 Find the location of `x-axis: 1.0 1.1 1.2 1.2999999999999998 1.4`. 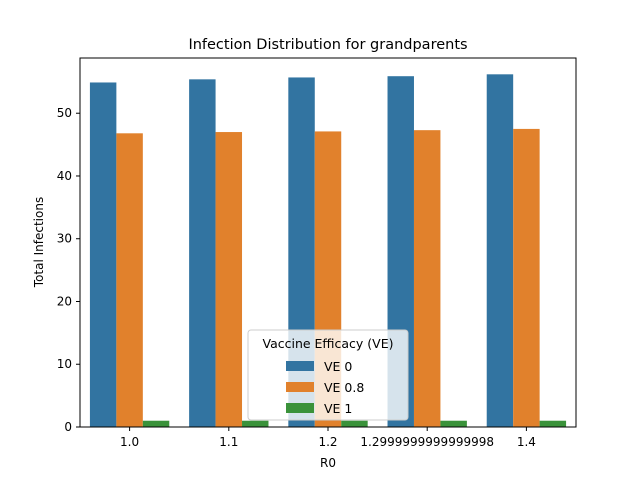

x-axis: 1.0 1.1 1.2 1.2999999999999998 1.4 is located at coordinates (328, 438).